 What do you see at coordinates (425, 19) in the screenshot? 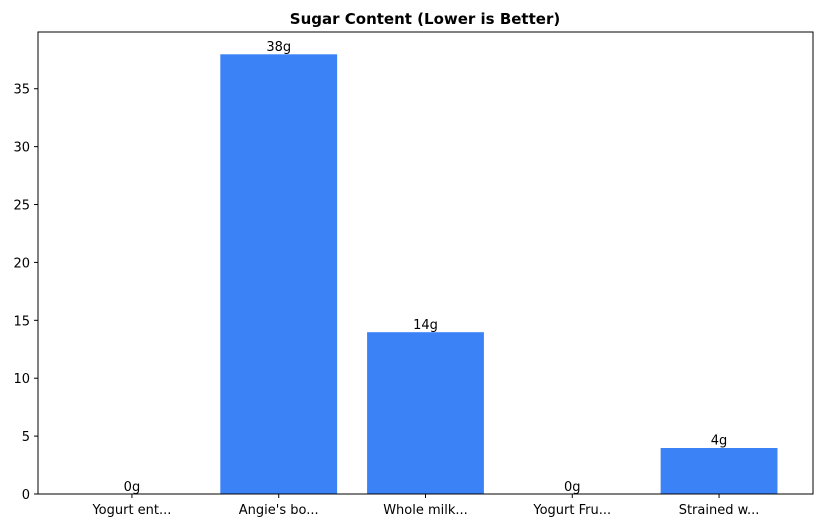
I see `chart-title: Sugar Content (Lower is Better)` at bounding box center [425, 19].